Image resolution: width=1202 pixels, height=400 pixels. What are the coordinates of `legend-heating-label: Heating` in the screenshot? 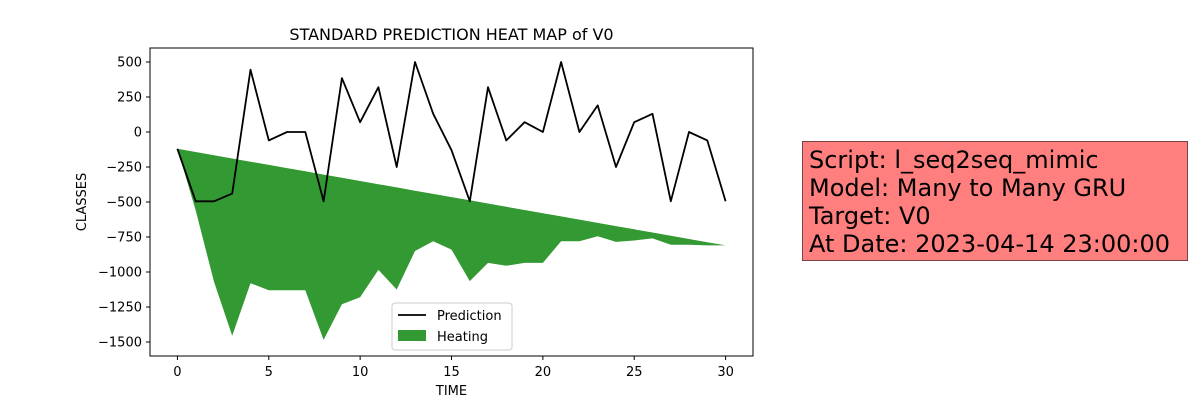 It's located at (462, 337).